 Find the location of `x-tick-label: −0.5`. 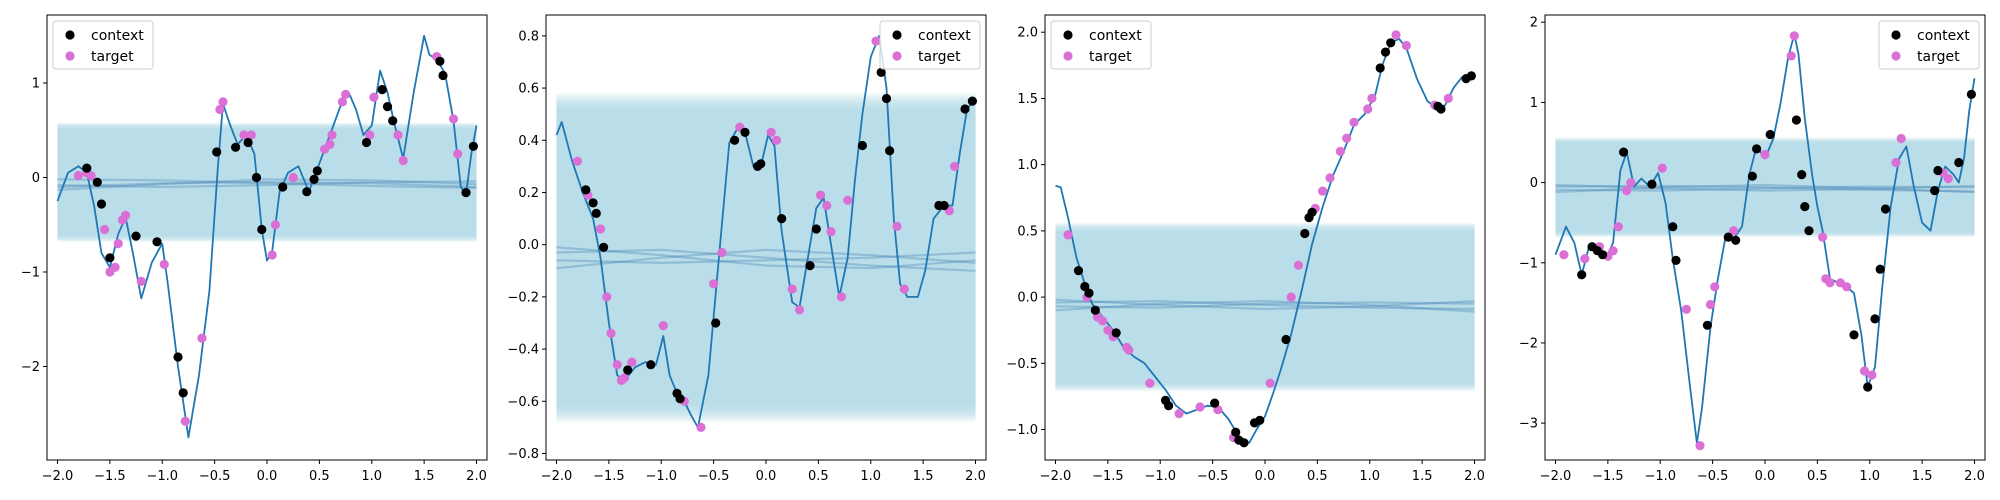

x-tick-label: −0.5 is located at coordinates (215, 476).